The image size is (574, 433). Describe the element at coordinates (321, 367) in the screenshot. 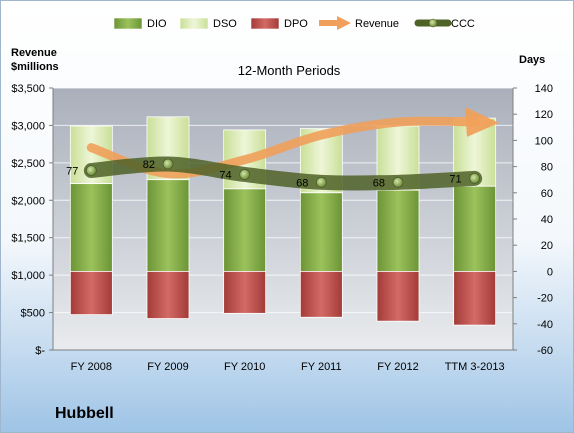

I see `x-axis-tick-label: FY 2011` at that location.